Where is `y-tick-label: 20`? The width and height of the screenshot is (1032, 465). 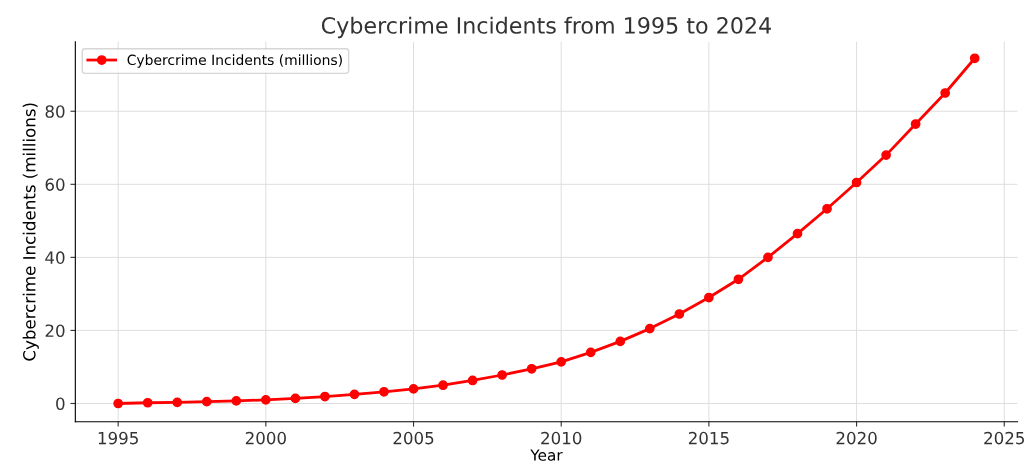
y-tick-label: 20 is located at coordinates (55, 330).